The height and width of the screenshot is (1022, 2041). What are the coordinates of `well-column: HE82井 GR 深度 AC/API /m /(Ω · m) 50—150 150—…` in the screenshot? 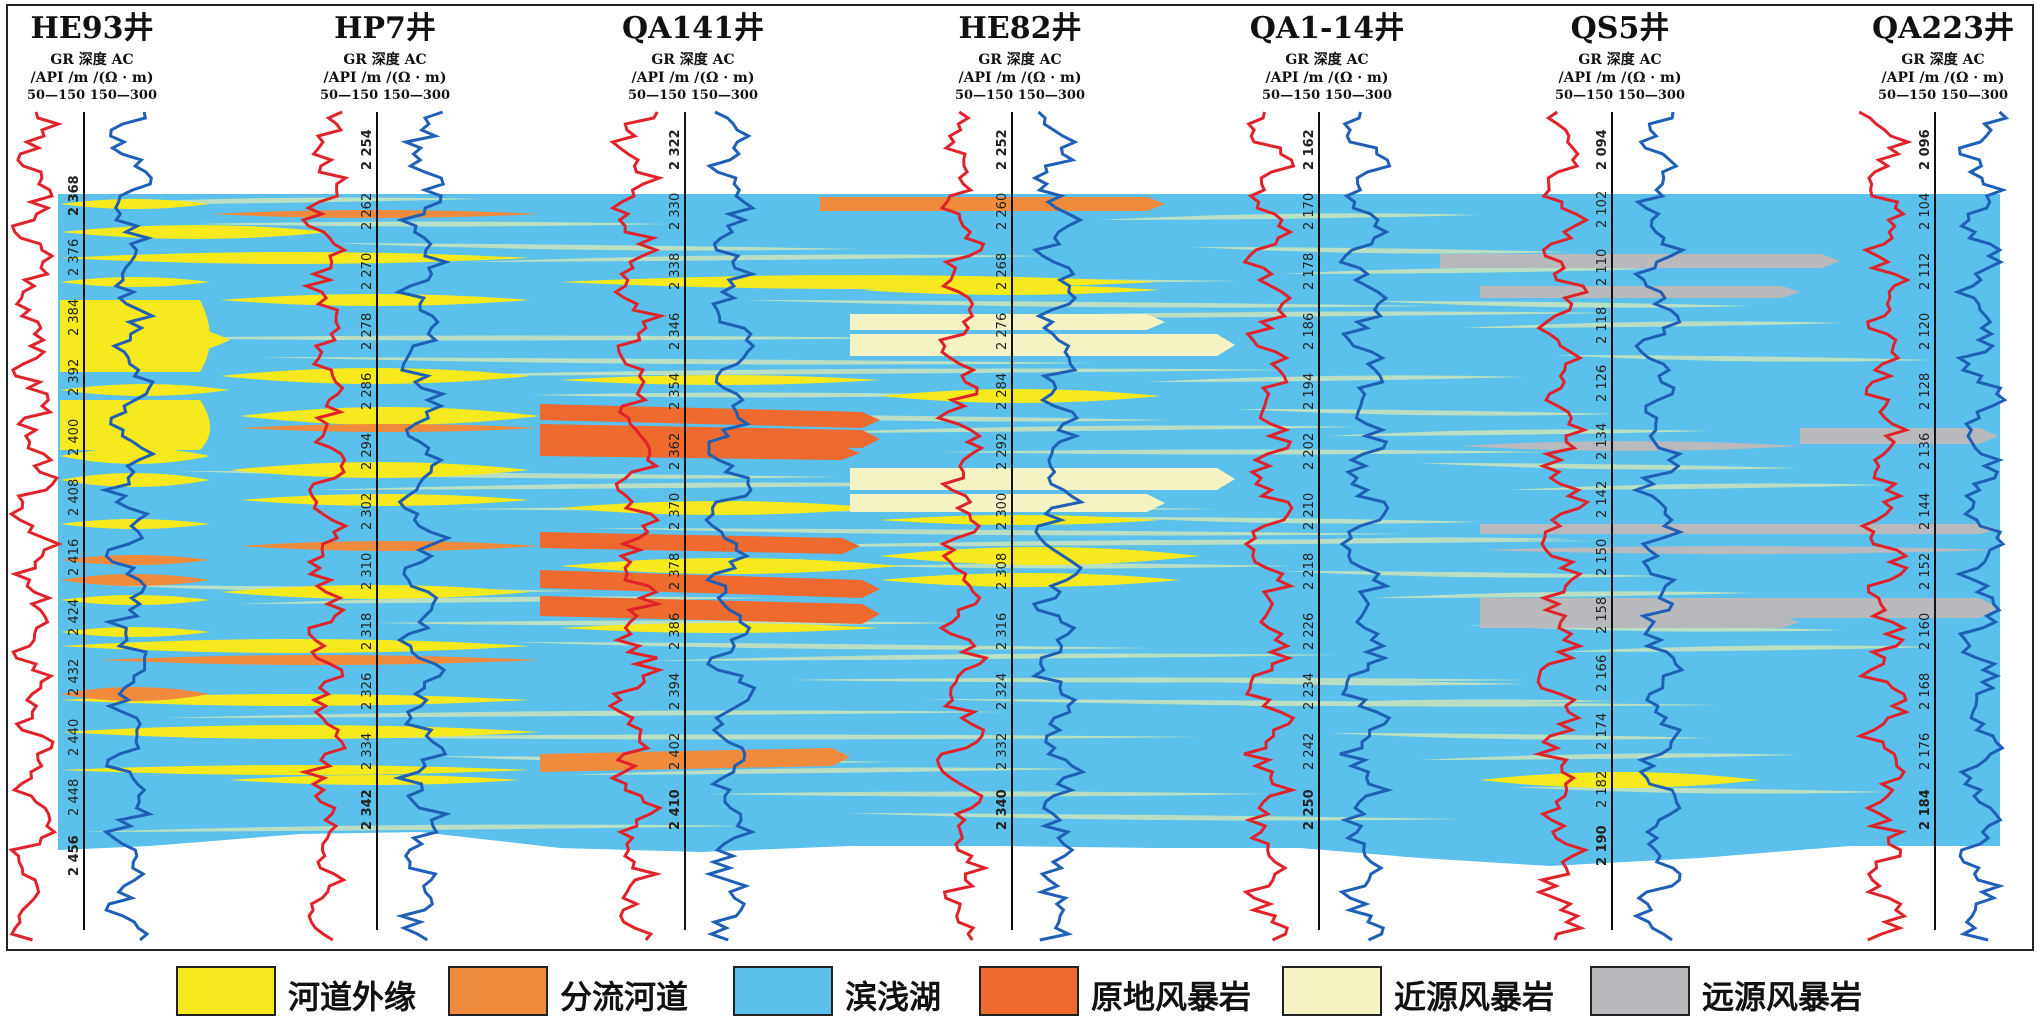 It's located at (1020, 470).